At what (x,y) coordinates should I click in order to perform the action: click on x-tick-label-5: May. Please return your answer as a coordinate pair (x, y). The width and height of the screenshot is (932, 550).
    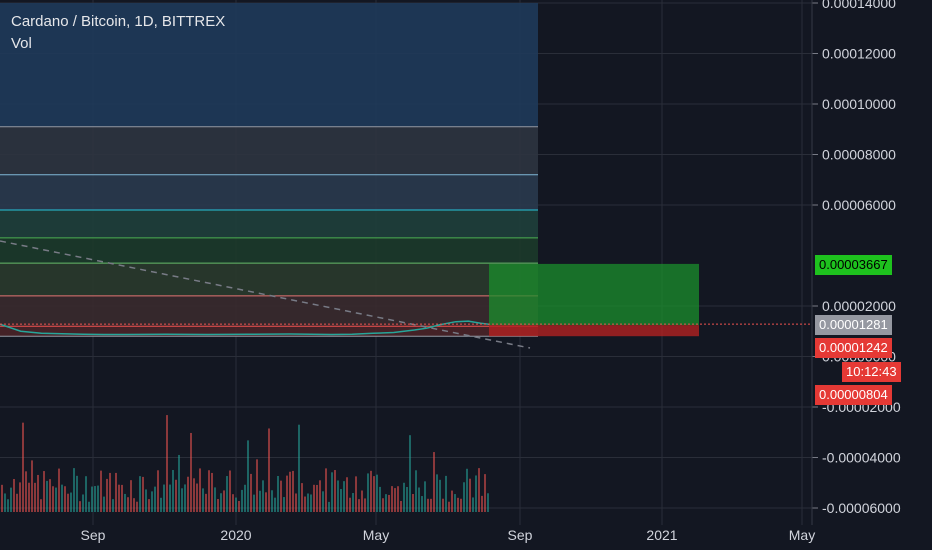
    Looking at the image, I should click on (802, 535).